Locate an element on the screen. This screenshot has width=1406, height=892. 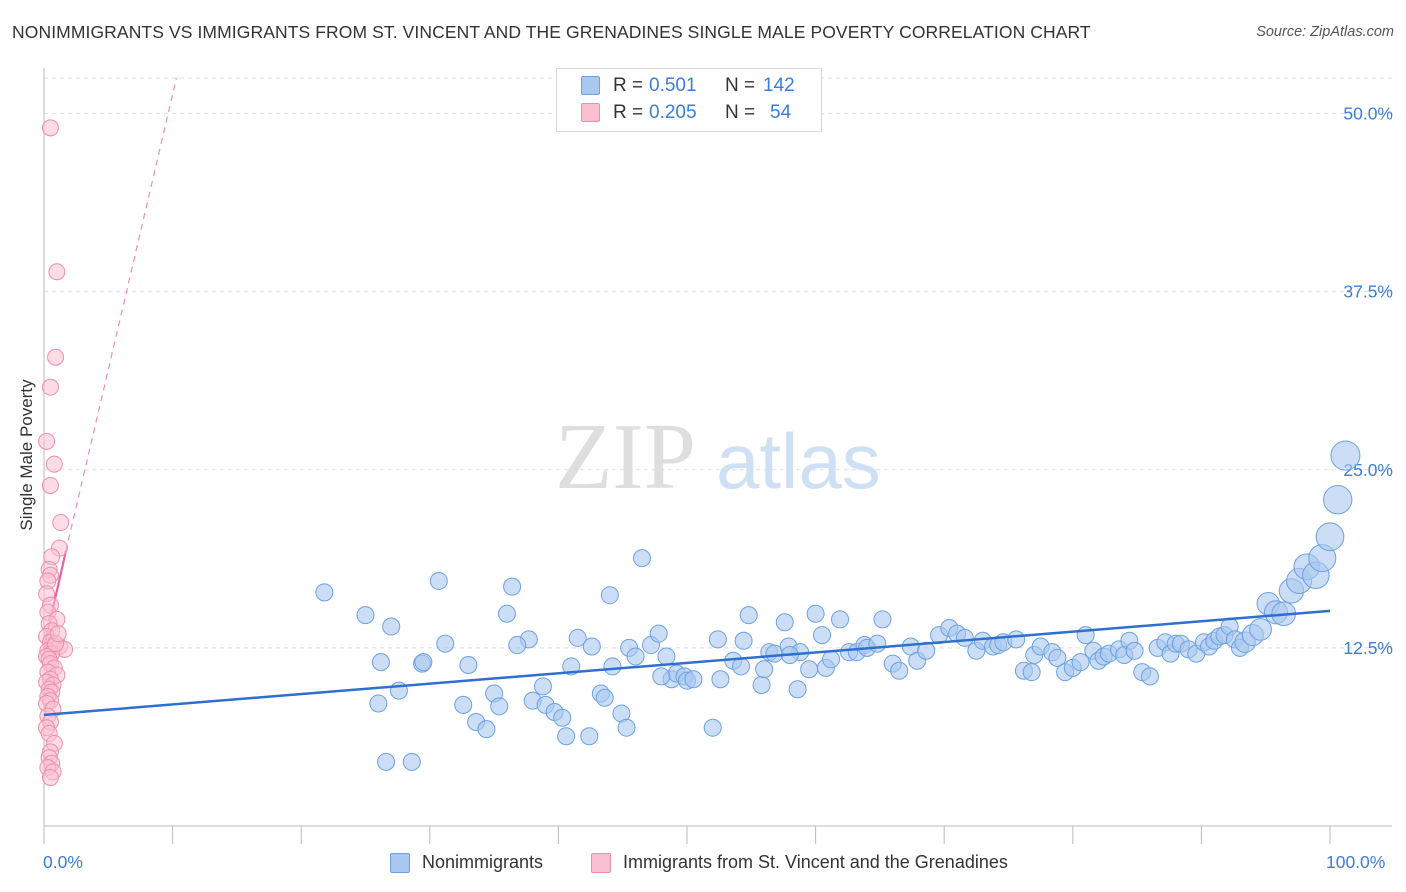
y-tick-labels: 12.5%25.0%37.5%50.0% is located at coordinates (1368, 381).